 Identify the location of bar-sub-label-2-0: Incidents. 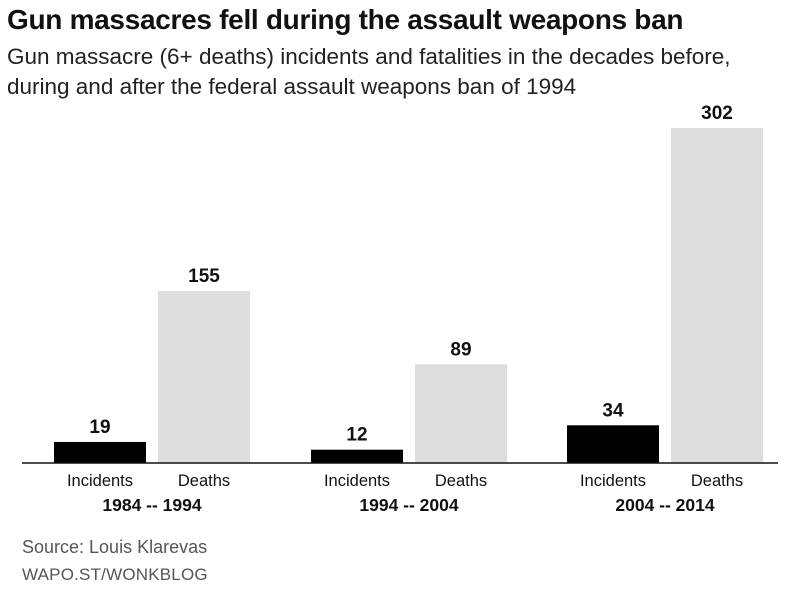
(613, 481).